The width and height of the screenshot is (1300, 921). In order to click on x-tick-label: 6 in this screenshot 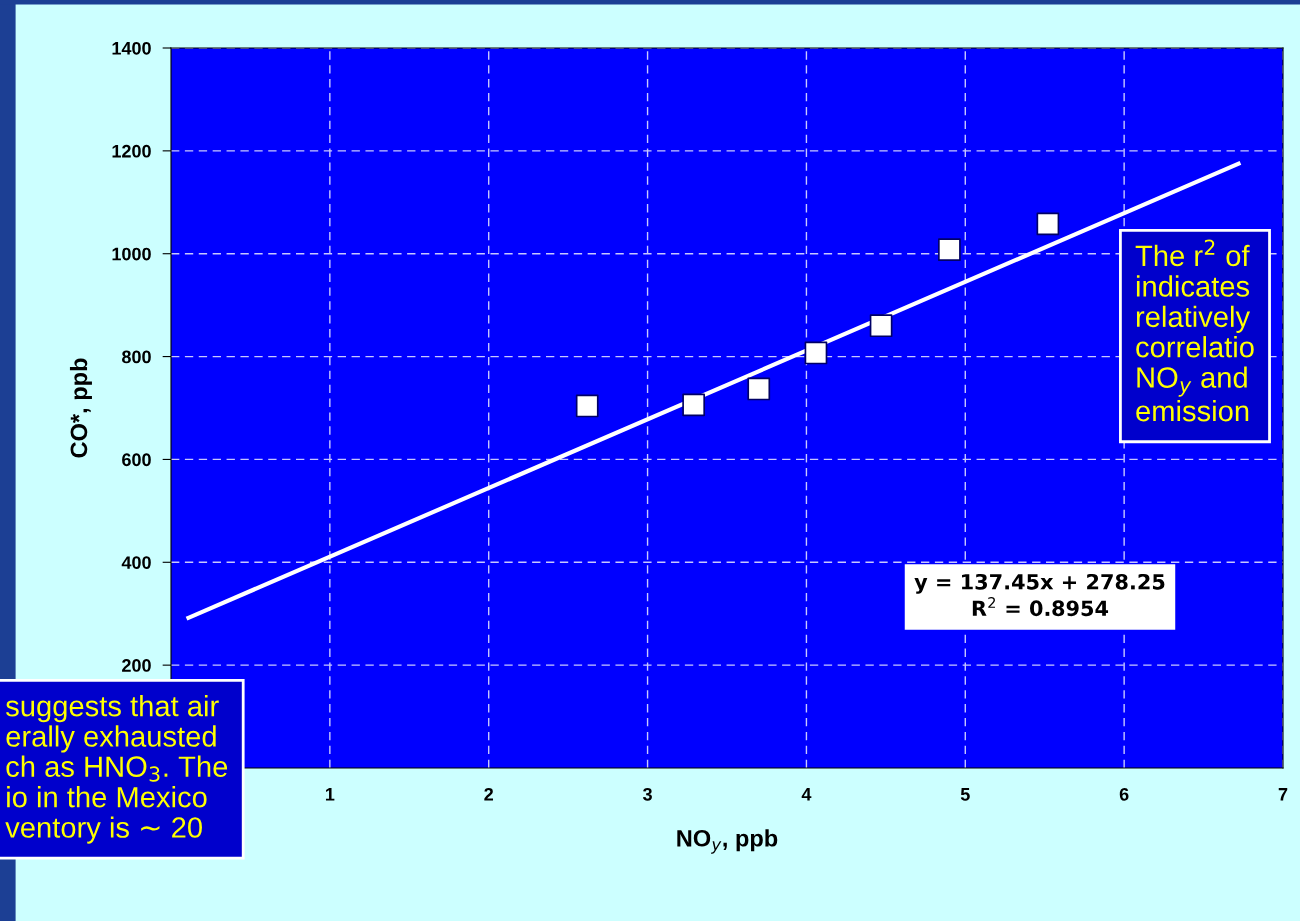, I will do `click(1124, 794)`.